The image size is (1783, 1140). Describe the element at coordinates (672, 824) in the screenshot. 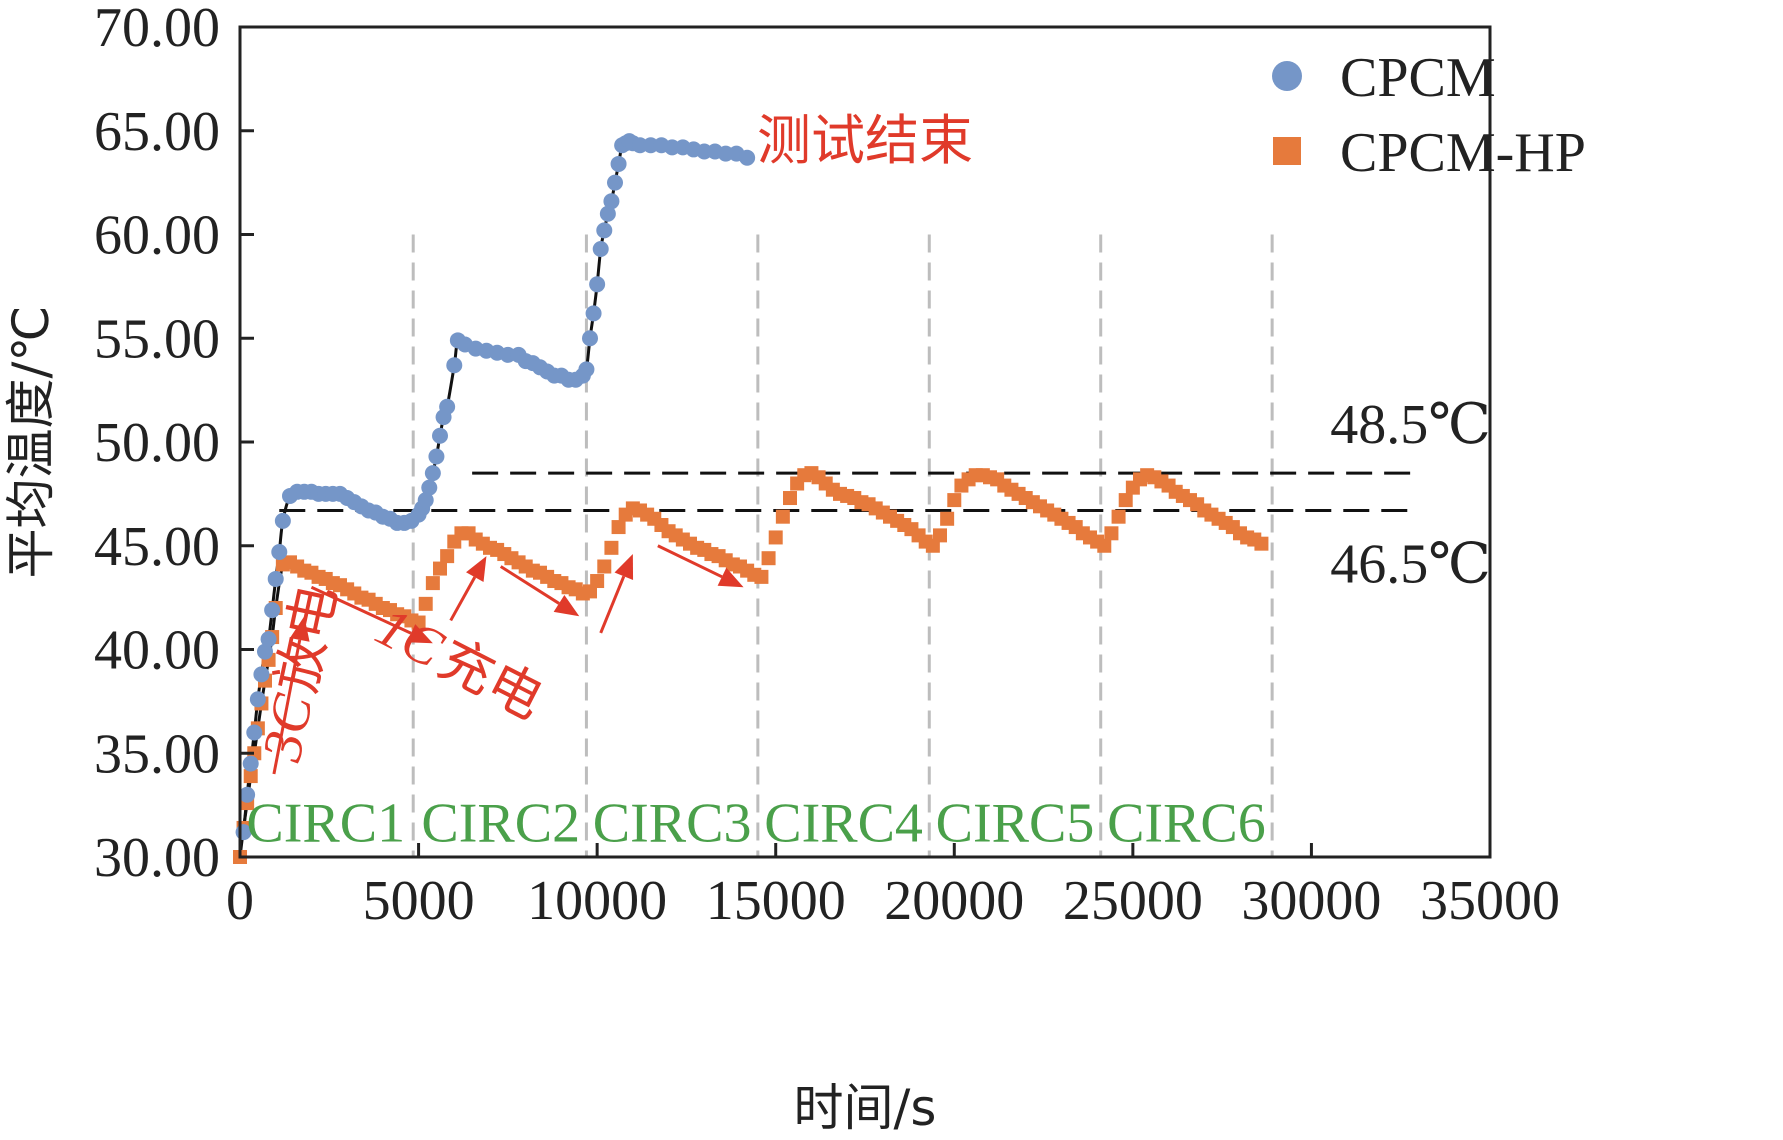

I see `cycle-label: CIRC3` at that location.